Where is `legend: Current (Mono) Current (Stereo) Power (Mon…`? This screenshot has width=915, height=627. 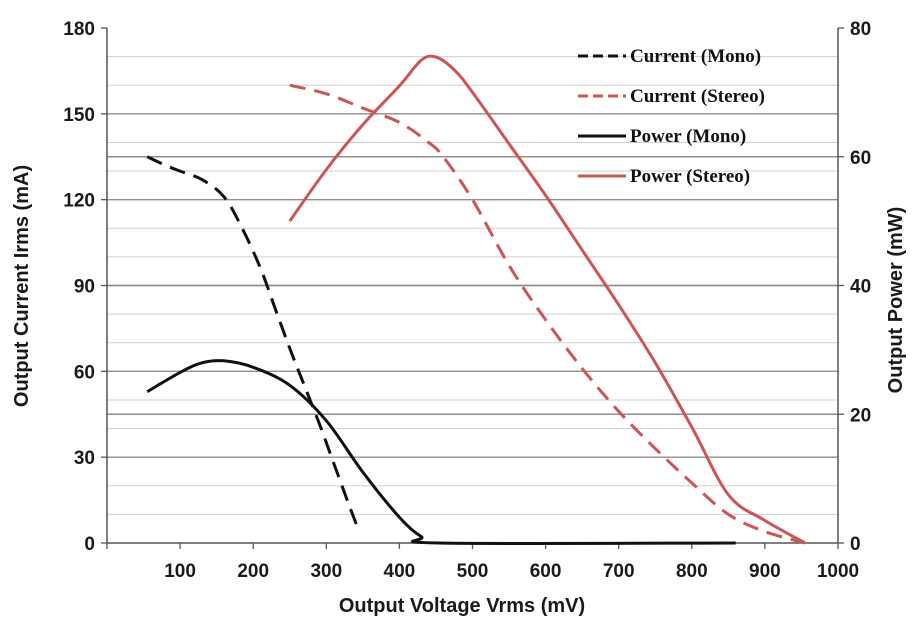
legend: Current (Mono) Current (Stereo) Power (Mon… is located at coordinates (671, 116).